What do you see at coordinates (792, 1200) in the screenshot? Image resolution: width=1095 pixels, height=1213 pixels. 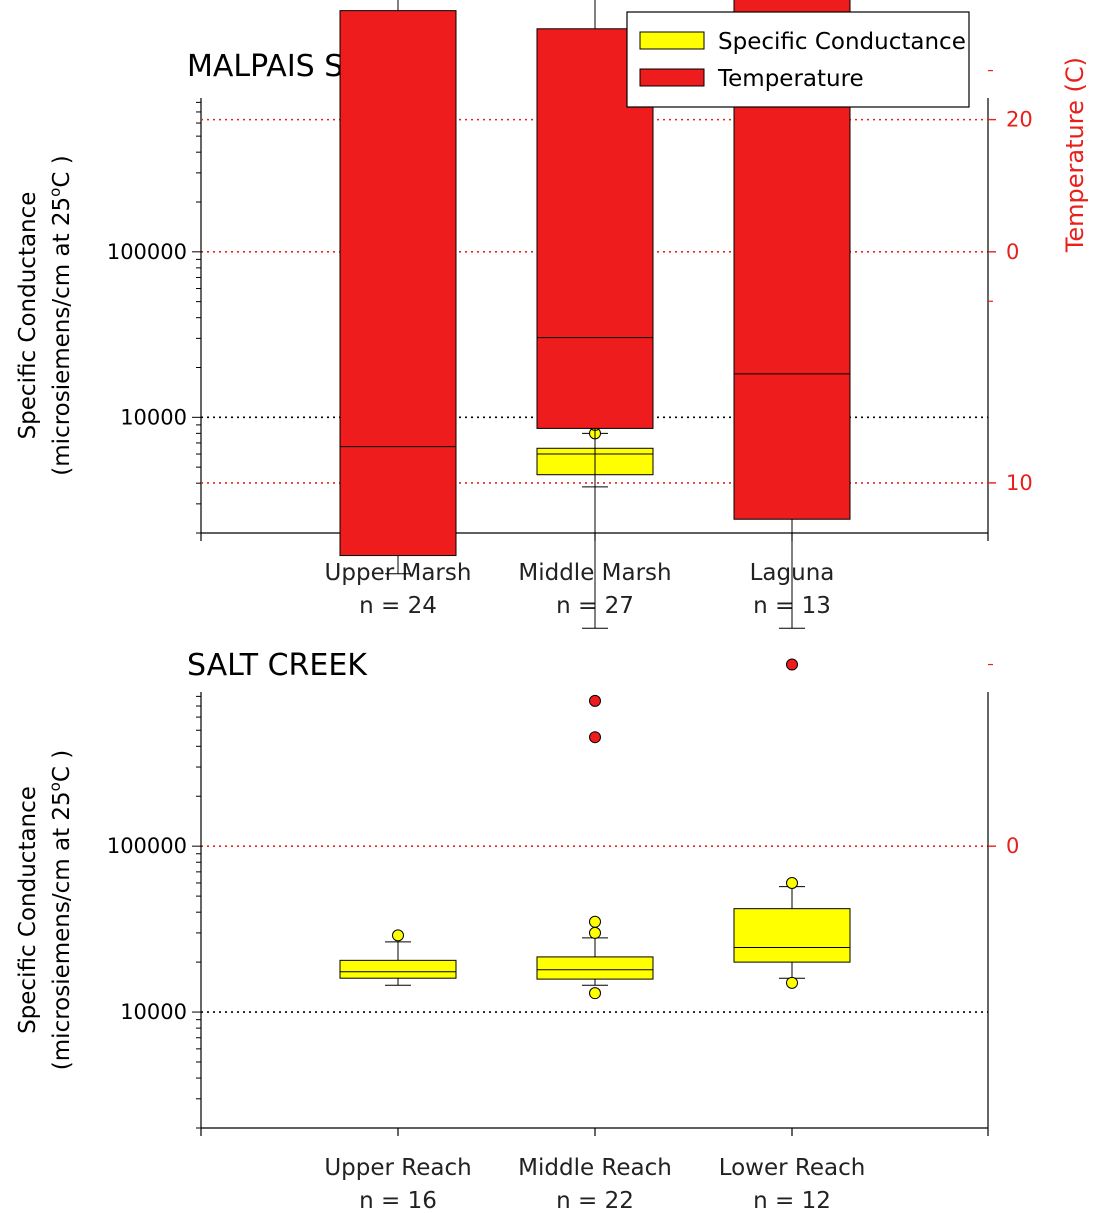 I see `category-n-label: n = 12` at bounding box center [792, 1200].